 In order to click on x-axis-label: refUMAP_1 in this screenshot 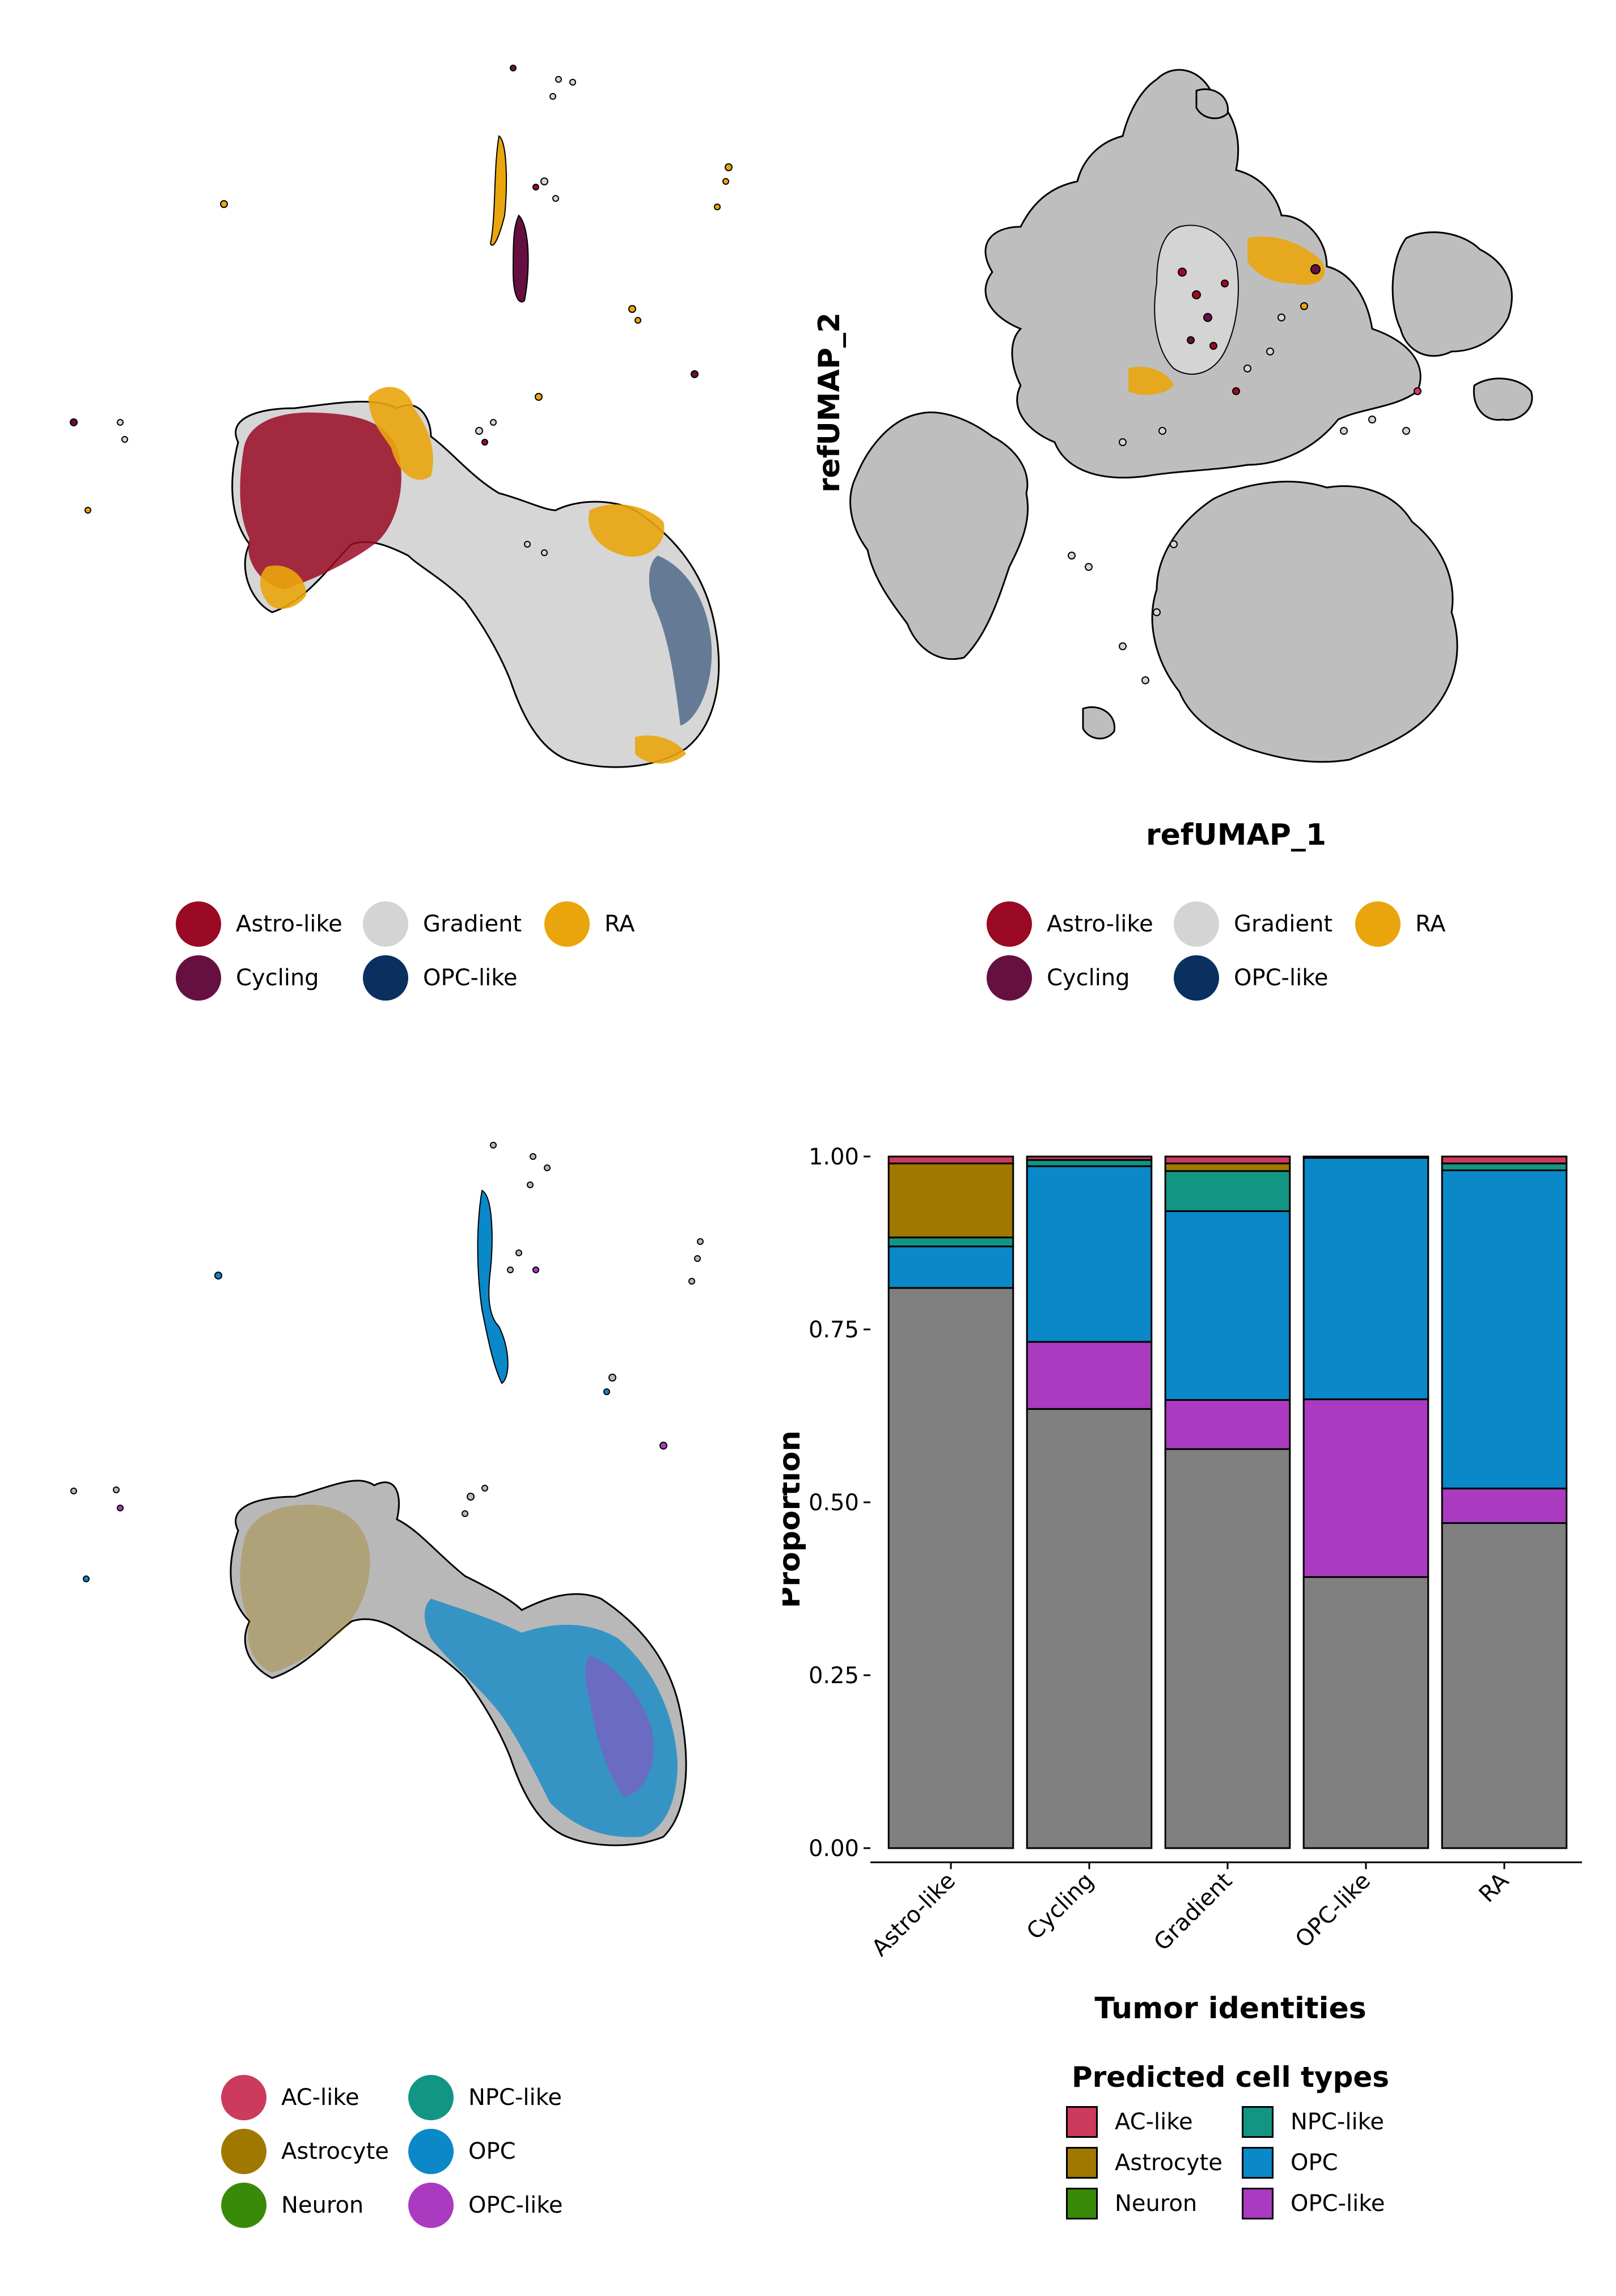, I will do `click(1236, 835)`.